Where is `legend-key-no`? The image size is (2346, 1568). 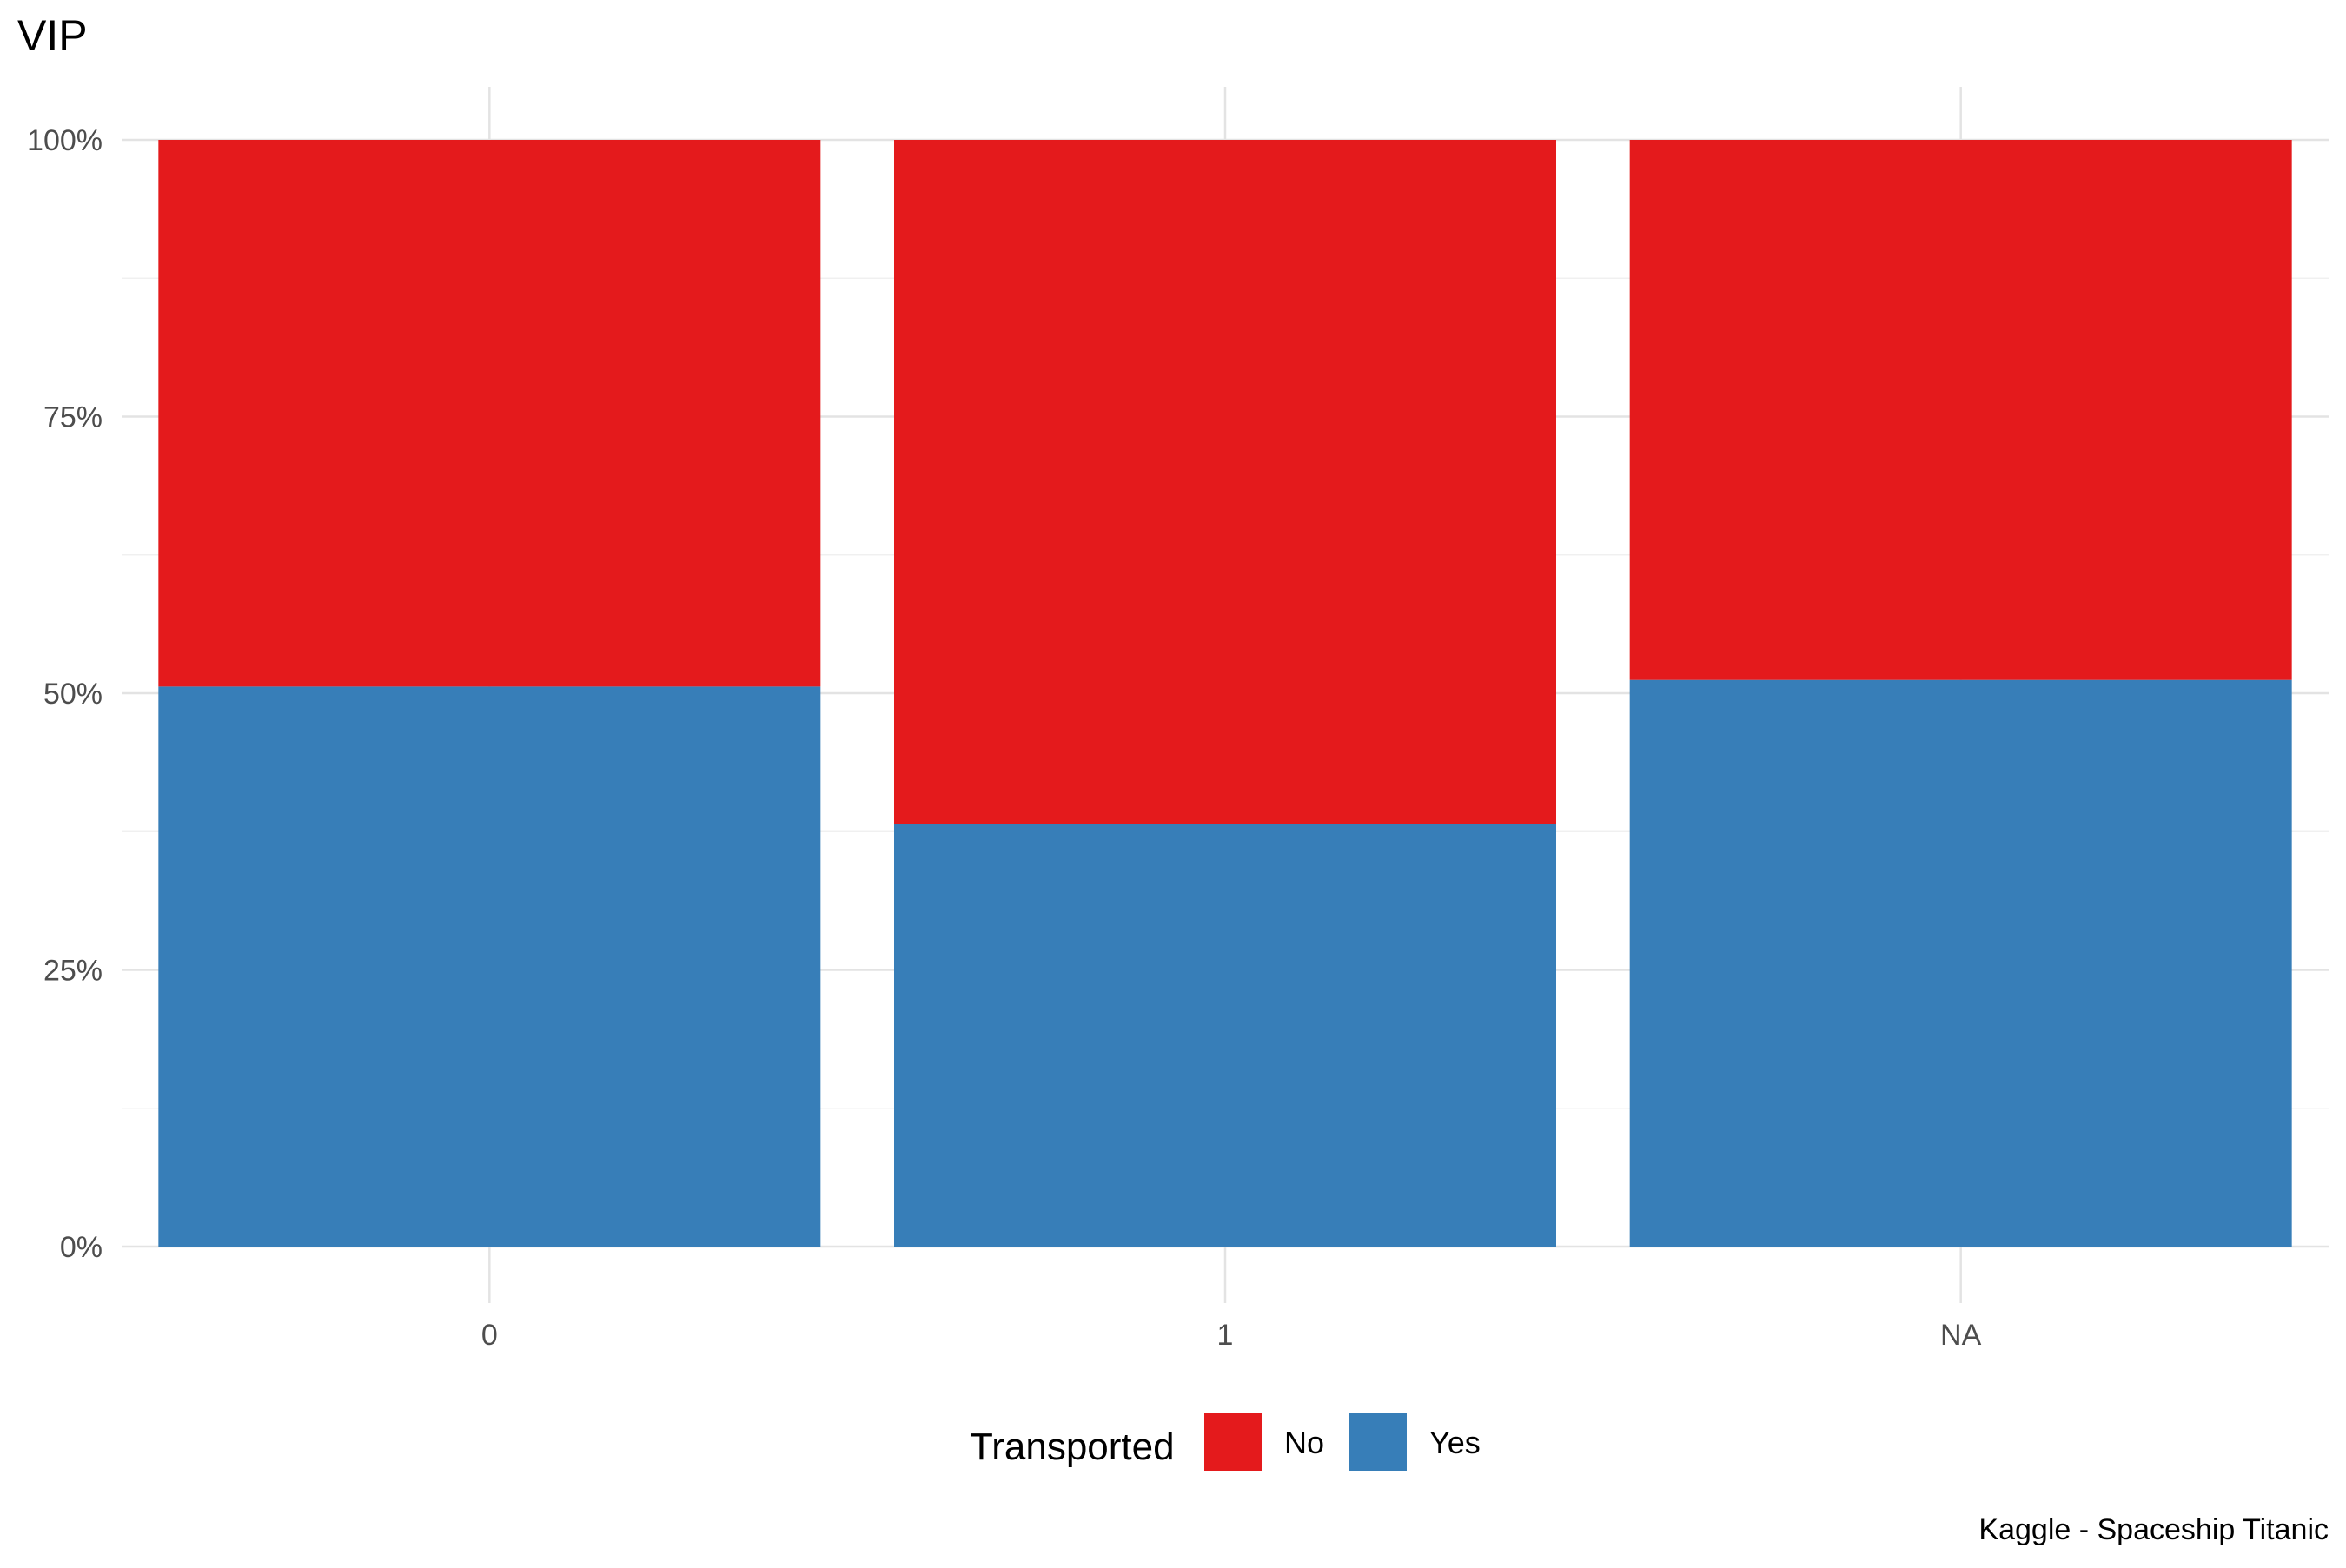
legend-key-no is located at coordinates (1233, 1442).